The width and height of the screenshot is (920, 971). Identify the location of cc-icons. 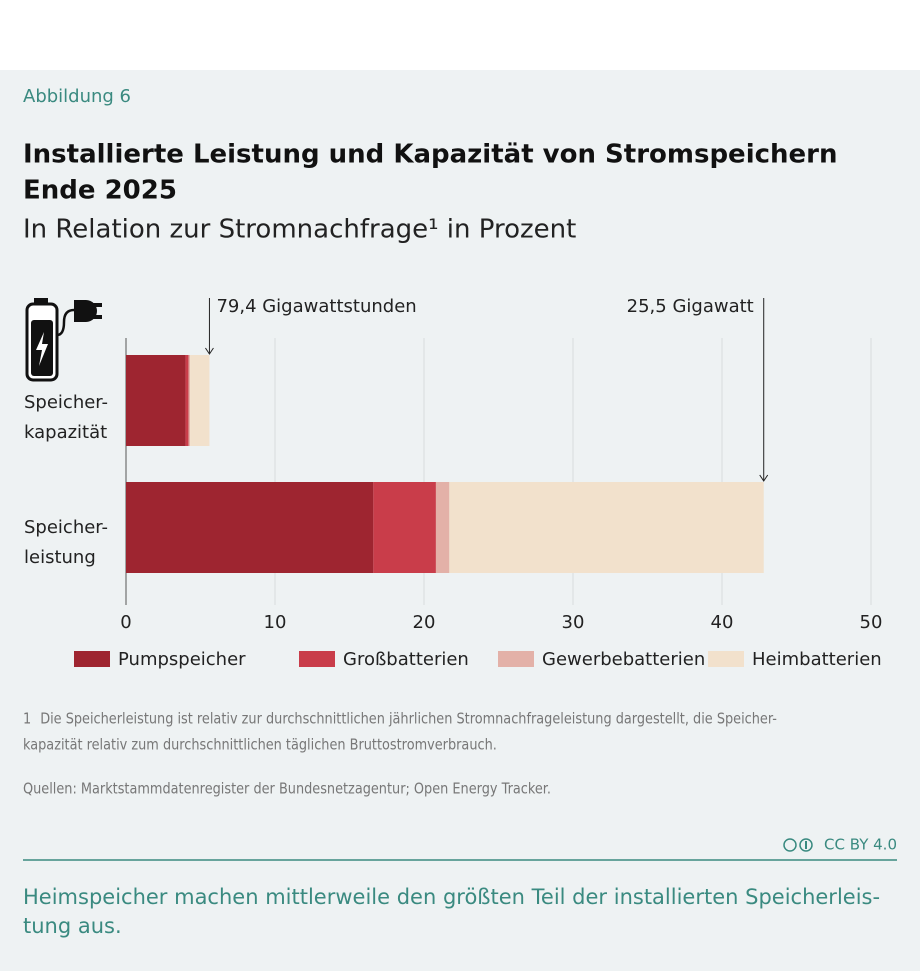
(798, 845).